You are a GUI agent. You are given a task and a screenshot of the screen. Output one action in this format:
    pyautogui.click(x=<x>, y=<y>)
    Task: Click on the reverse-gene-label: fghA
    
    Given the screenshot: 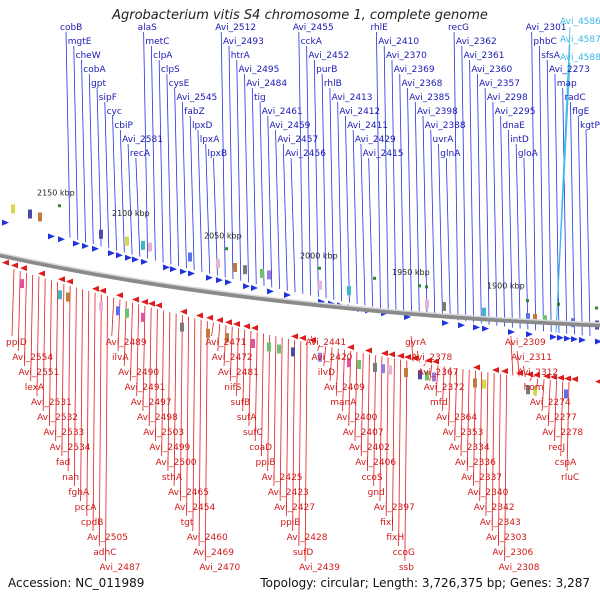 What is the action you would take?
    pyautogui.click(x=79, y=493)
    